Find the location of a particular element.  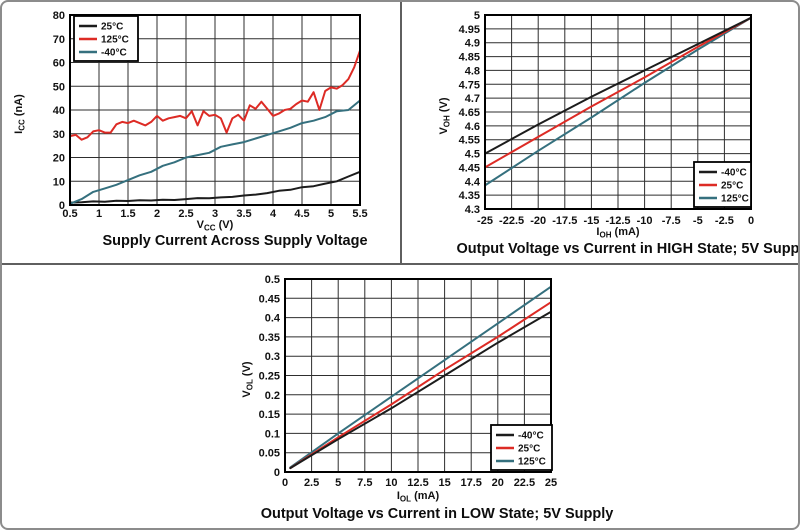

x-tick-labels: -25 -22.5 -20 -17.5 -15 -12.5 -10 -7.5 -5 -2.5 0 is located at coordinates (615, 221).